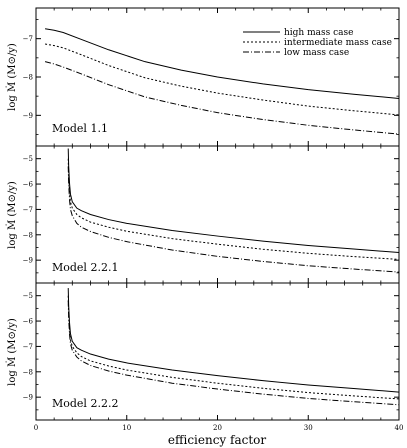 This screenshot has height=448, width=407. I want to click on x-tick-label: 20, so click(217, 428).